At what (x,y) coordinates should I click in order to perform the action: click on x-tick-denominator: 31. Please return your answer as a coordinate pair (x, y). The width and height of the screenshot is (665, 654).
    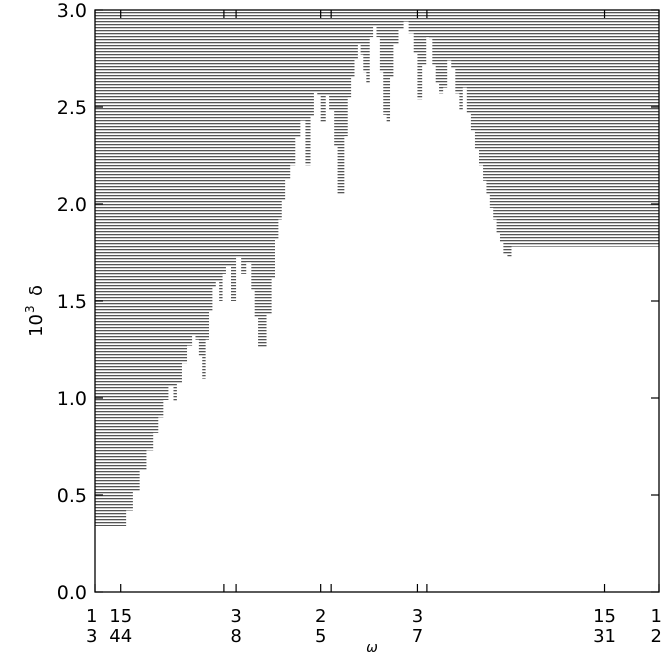
    Looking at the image, I should click on (604, 636).